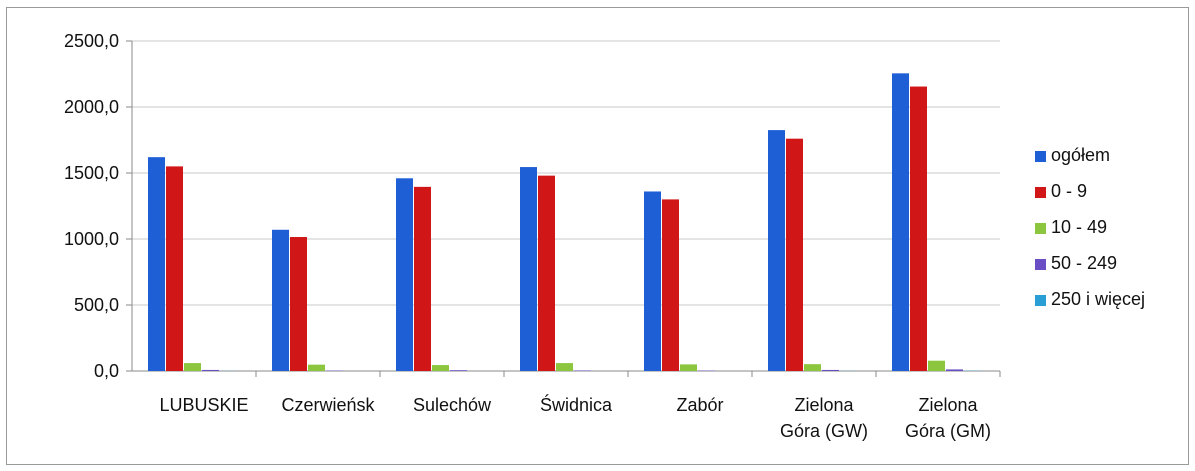 The height and width of the screenshot is (471, 1195). Describe the element at coordinates (328, 405) in the screenshot. I see `x-tick-label: Czerwieńsk` at that location.